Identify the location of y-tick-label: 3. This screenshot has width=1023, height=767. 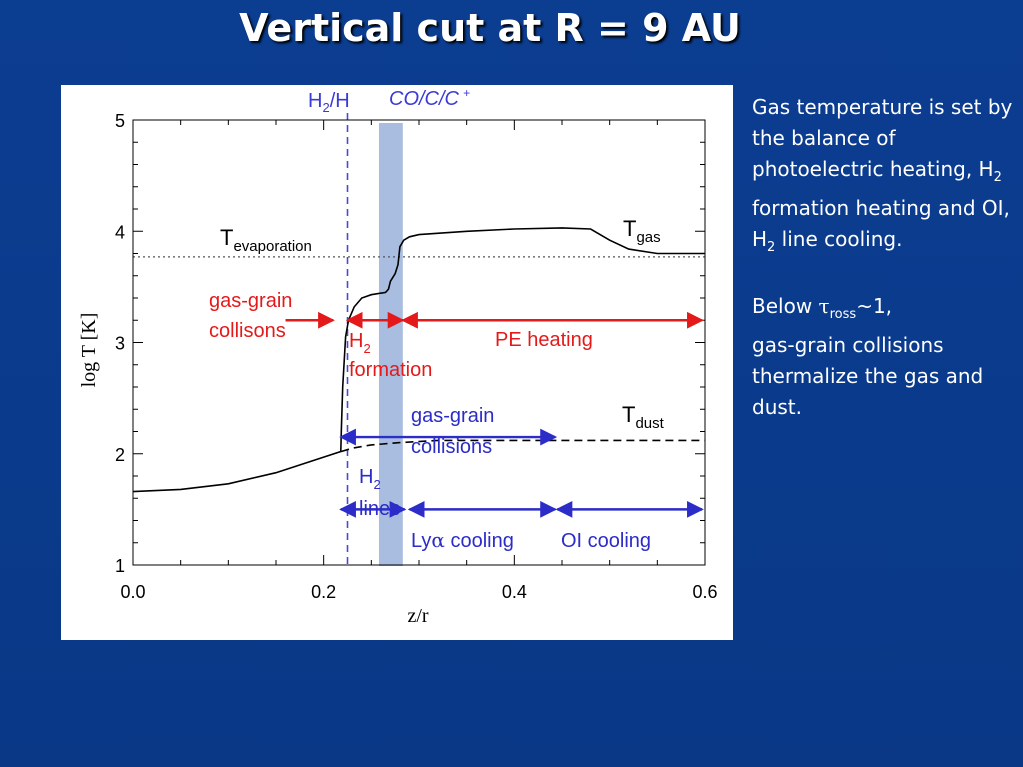
(120, 344).